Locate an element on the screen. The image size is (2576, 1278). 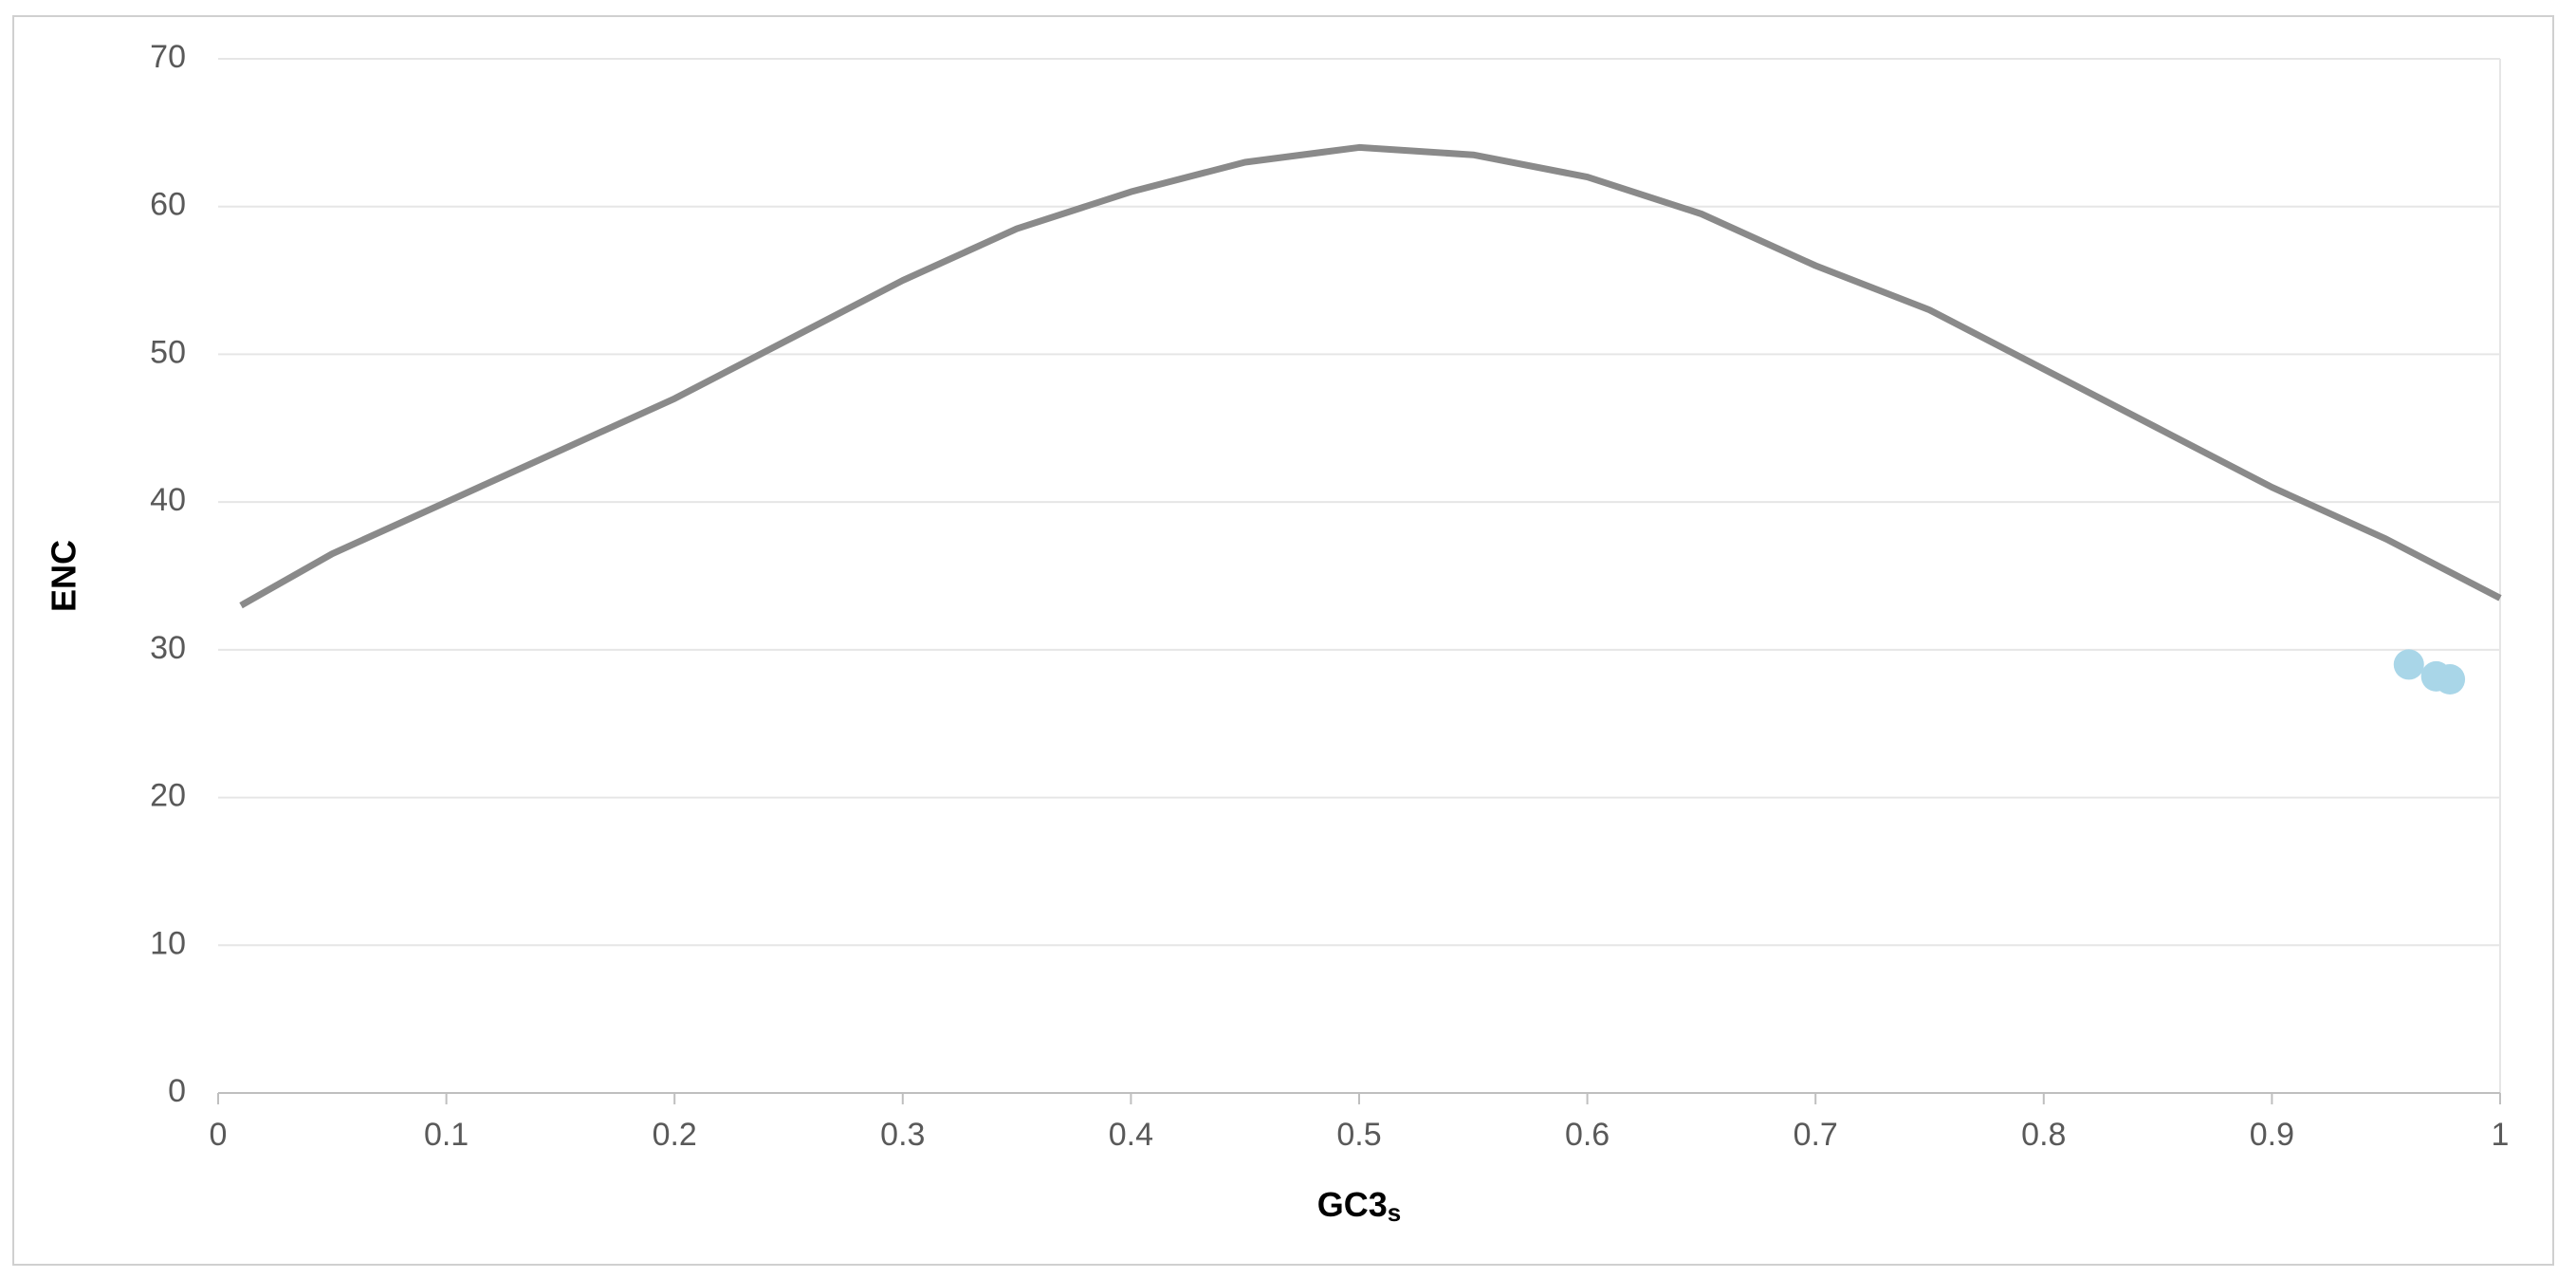
x-tick-label: 0.1 is located at coordinates (446, 1135).